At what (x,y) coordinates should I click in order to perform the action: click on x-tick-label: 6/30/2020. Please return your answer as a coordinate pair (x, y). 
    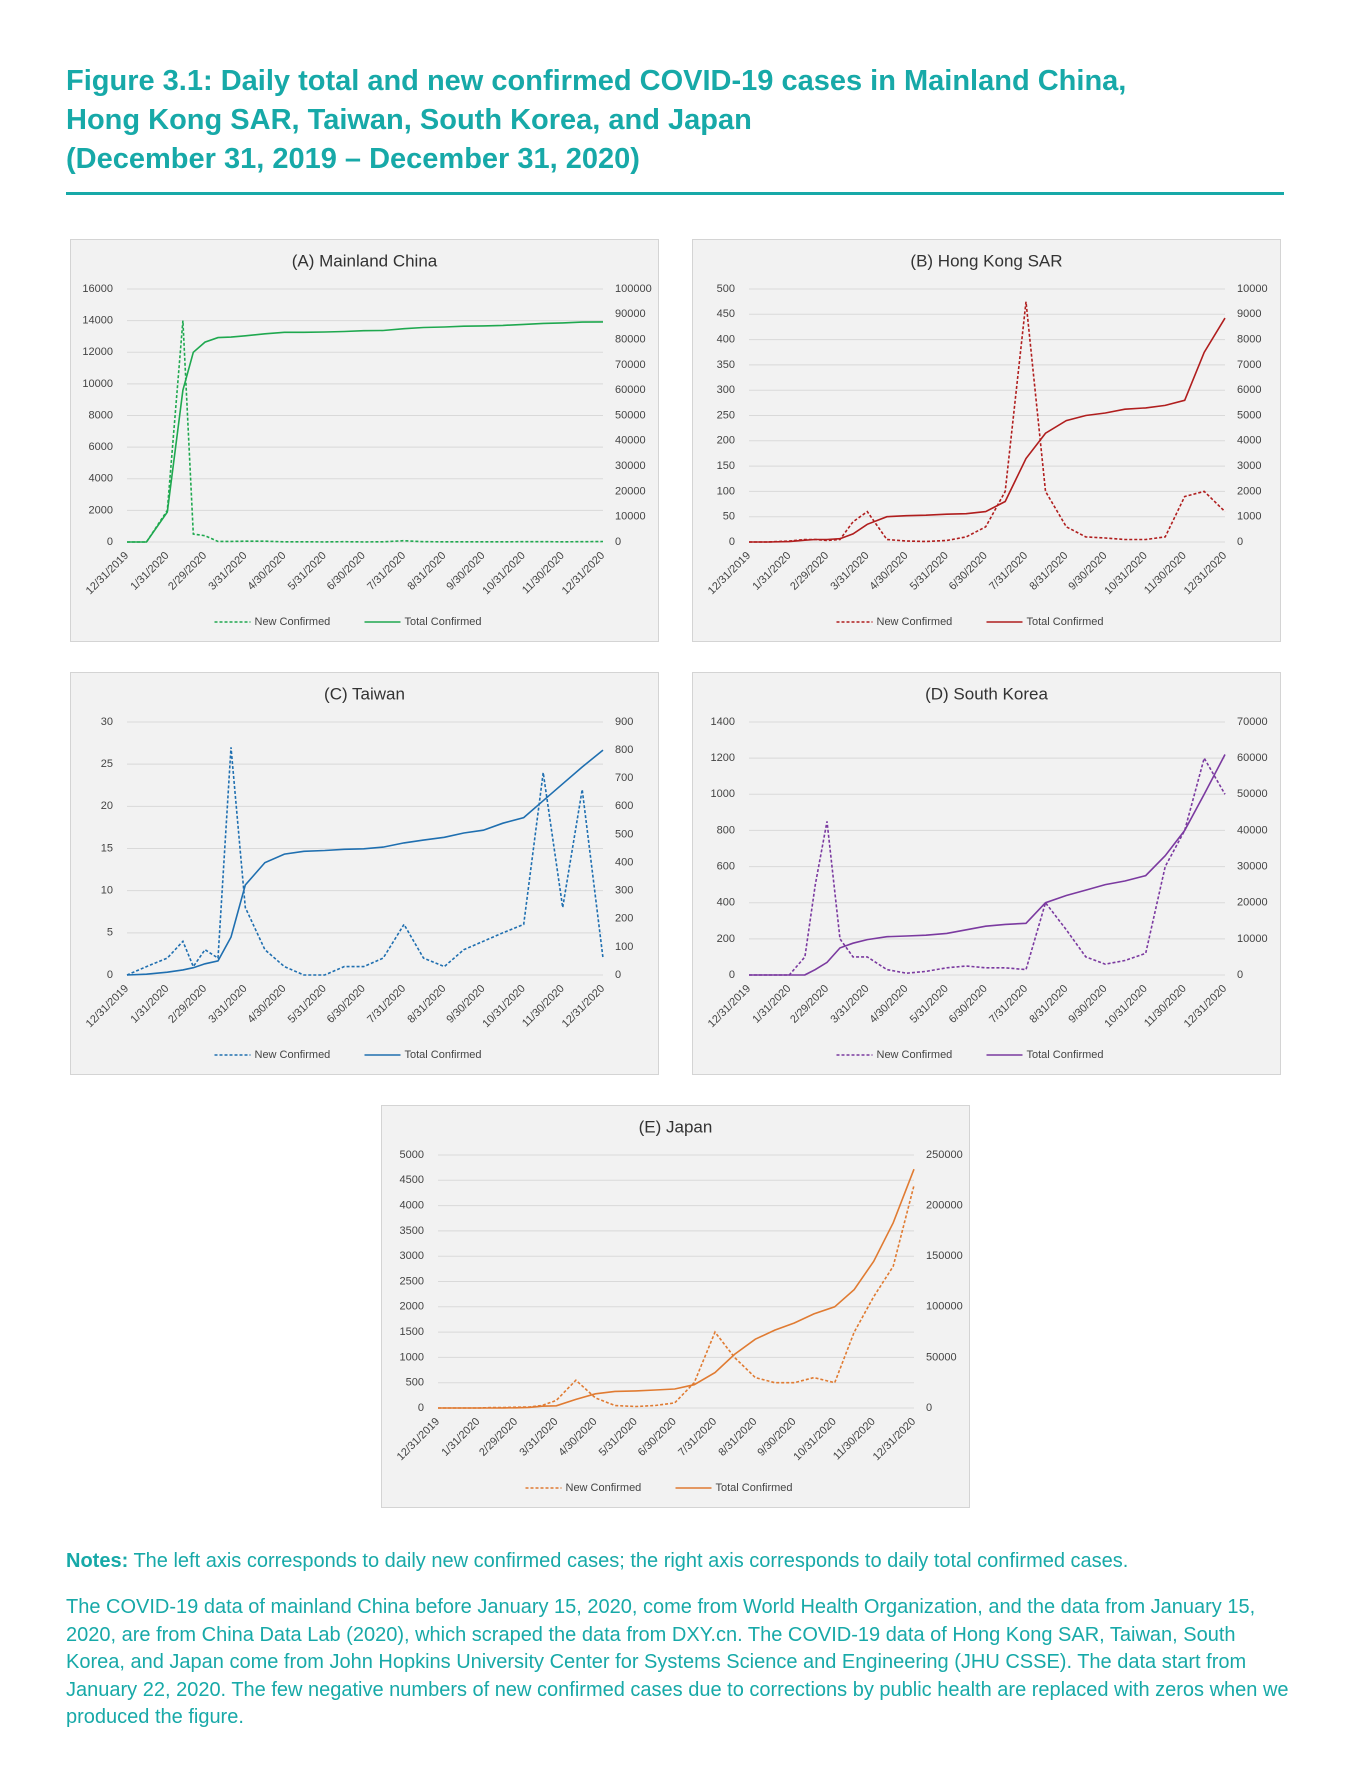
    Looking at the image, I should click on (968, 1004).